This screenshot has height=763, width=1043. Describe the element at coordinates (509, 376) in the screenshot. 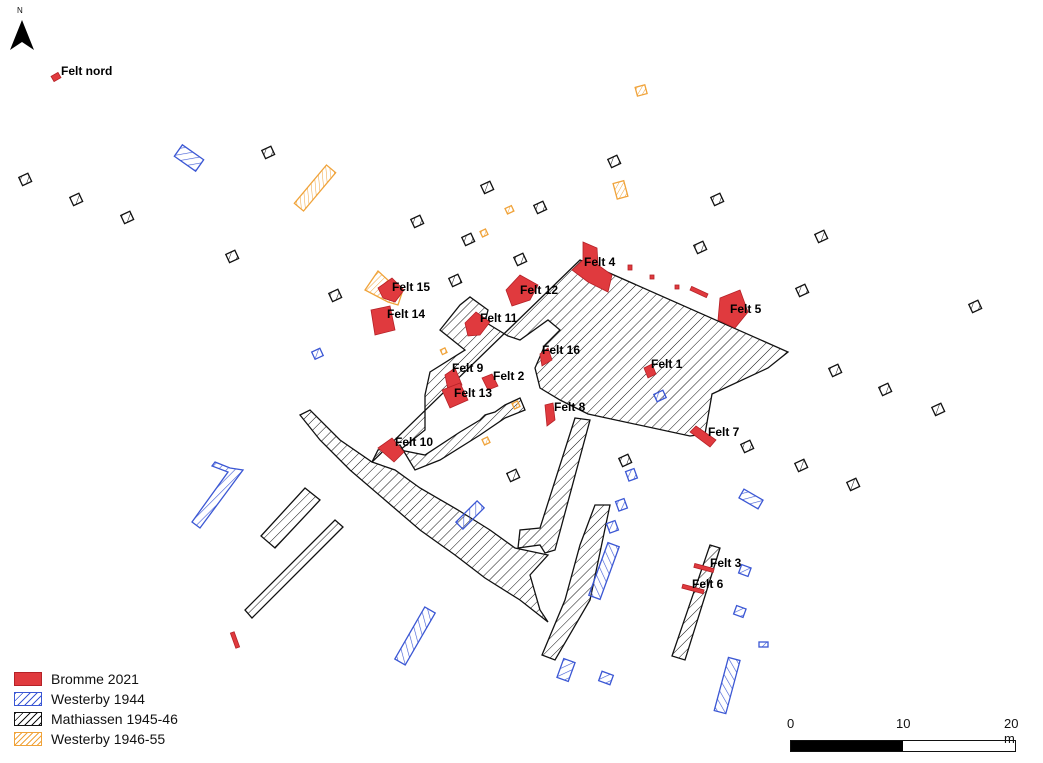

I see `felt-label: Felt 2` at that location.